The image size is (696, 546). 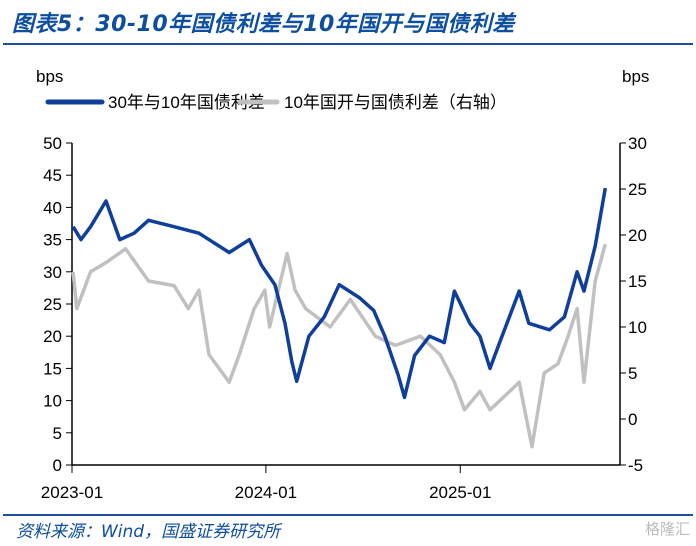 I want to click on left-tick-label: 25, so click(x=52, y=304).